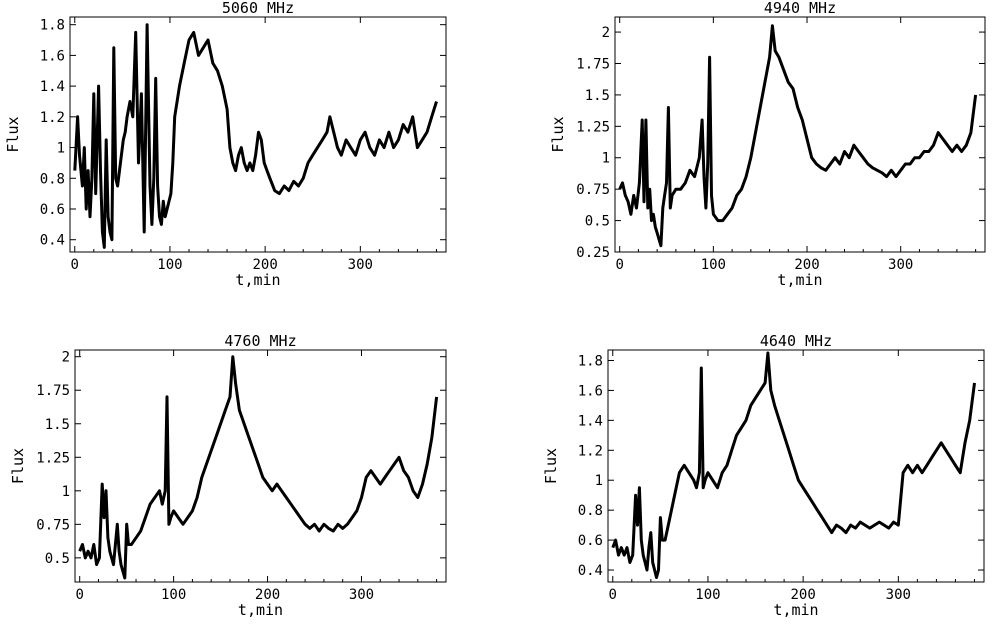 The width and height of the screenshot is (992, 625). I want to click on chart-title: 4760 MHz, so click(260, 341).